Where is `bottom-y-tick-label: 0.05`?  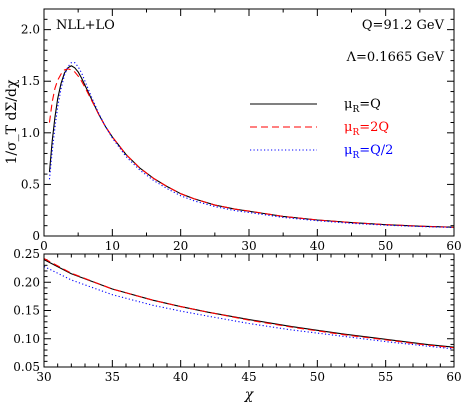 bottom-y-tick-label: 0.05 is located at coordinates (26, 367).